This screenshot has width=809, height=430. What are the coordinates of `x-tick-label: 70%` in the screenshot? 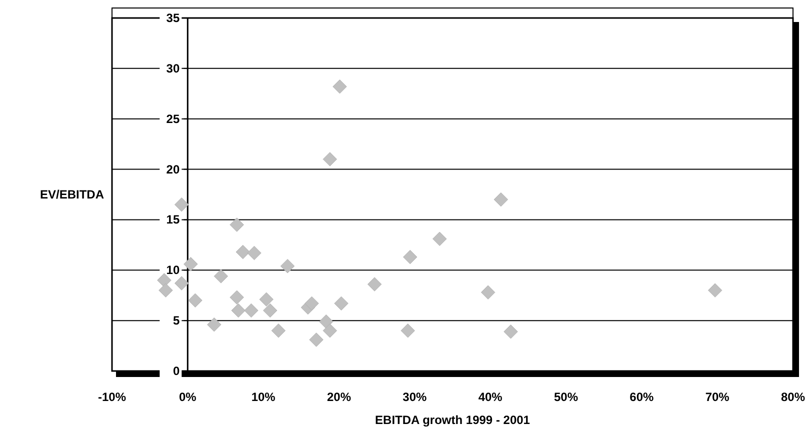 It's located at (717, 397).